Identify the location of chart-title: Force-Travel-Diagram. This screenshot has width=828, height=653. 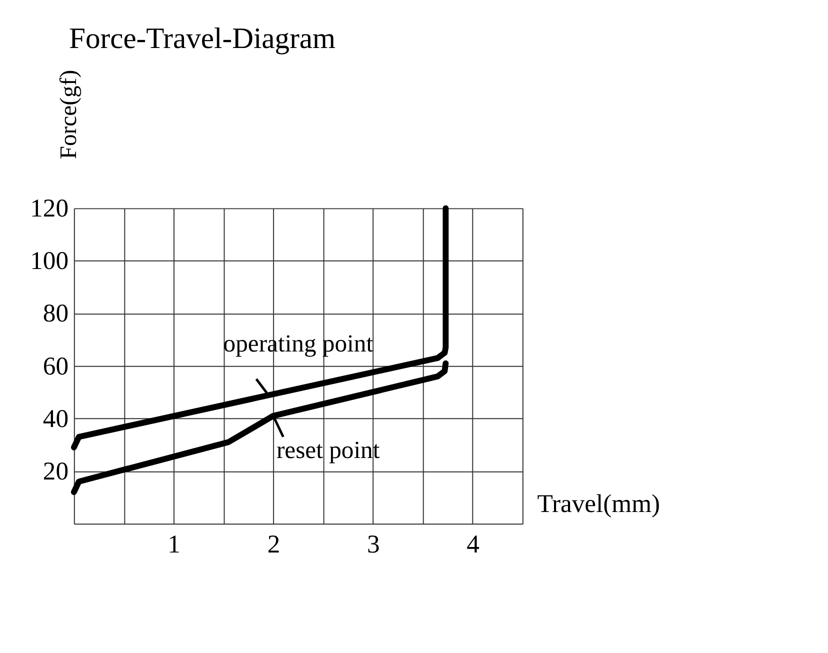
(202, 39).